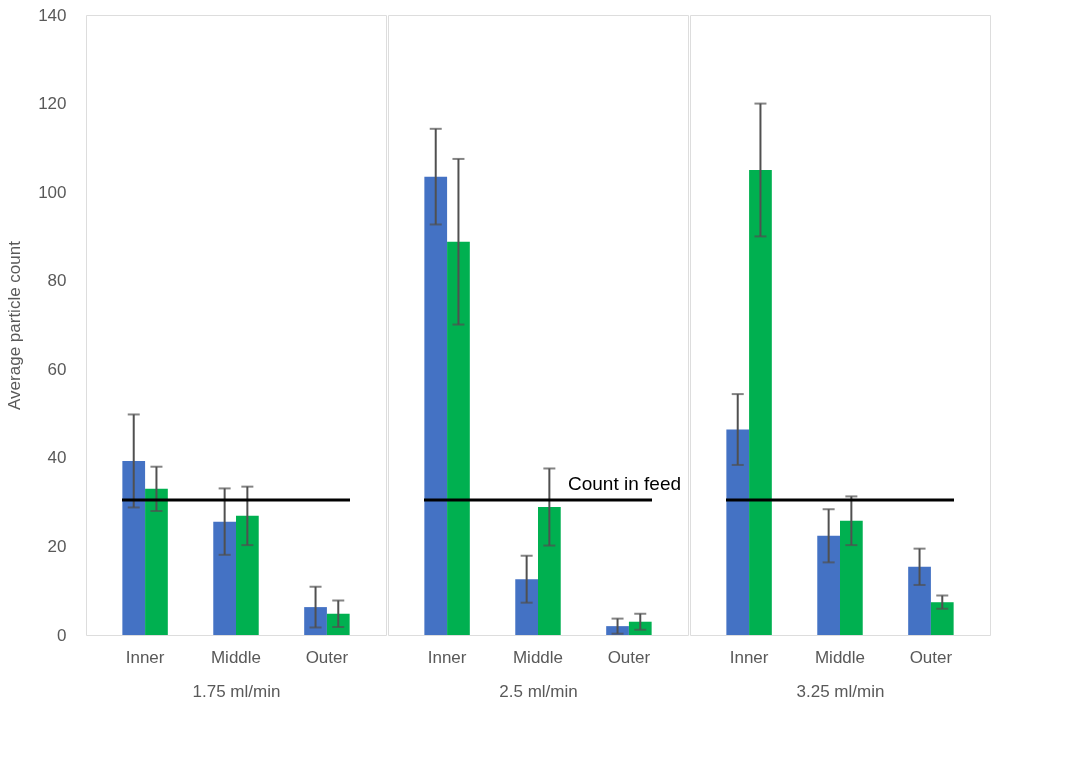 This screenshot has height=772, width=1092. What do you see at coordinates (840, 691) in the screenshot?
I see `x-axis-title: 3.25 ml/min` at bounding box center [840, 691].